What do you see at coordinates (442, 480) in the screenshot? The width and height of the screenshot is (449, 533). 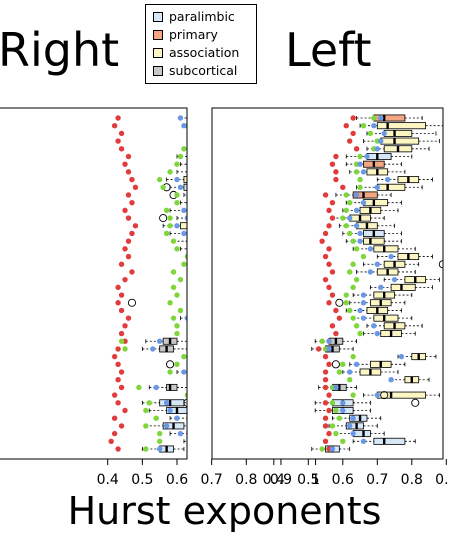 I see `x-tick-label: 0.9` at bounding box center [442, 480].